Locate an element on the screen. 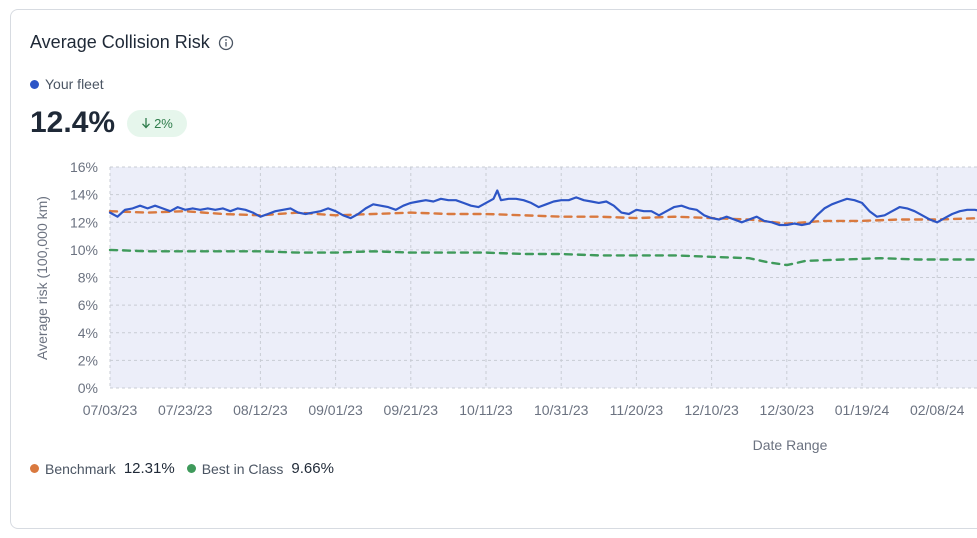 This screenshot has height=538, width=977. fleet-legend-dot is located at coordinates (34, 84).